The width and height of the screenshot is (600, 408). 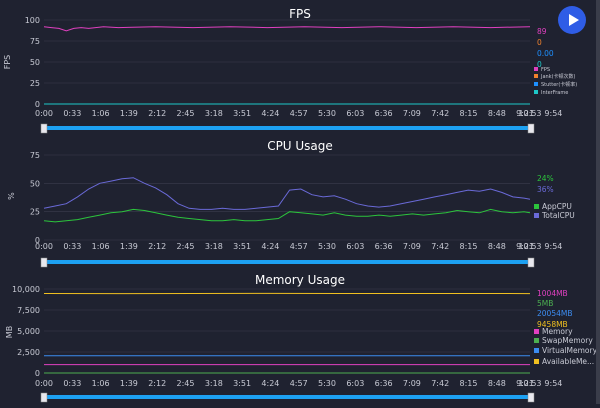 What do you see at coordinates (558, 76) in the screenshot?
I see `legend-label: Jank(卡顿次数)` at bounding box center [558, 76].